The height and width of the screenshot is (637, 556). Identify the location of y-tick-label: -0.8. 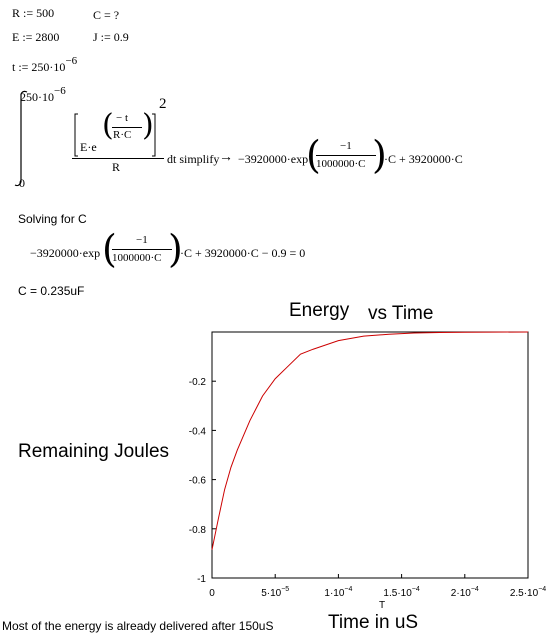
(198, 530).